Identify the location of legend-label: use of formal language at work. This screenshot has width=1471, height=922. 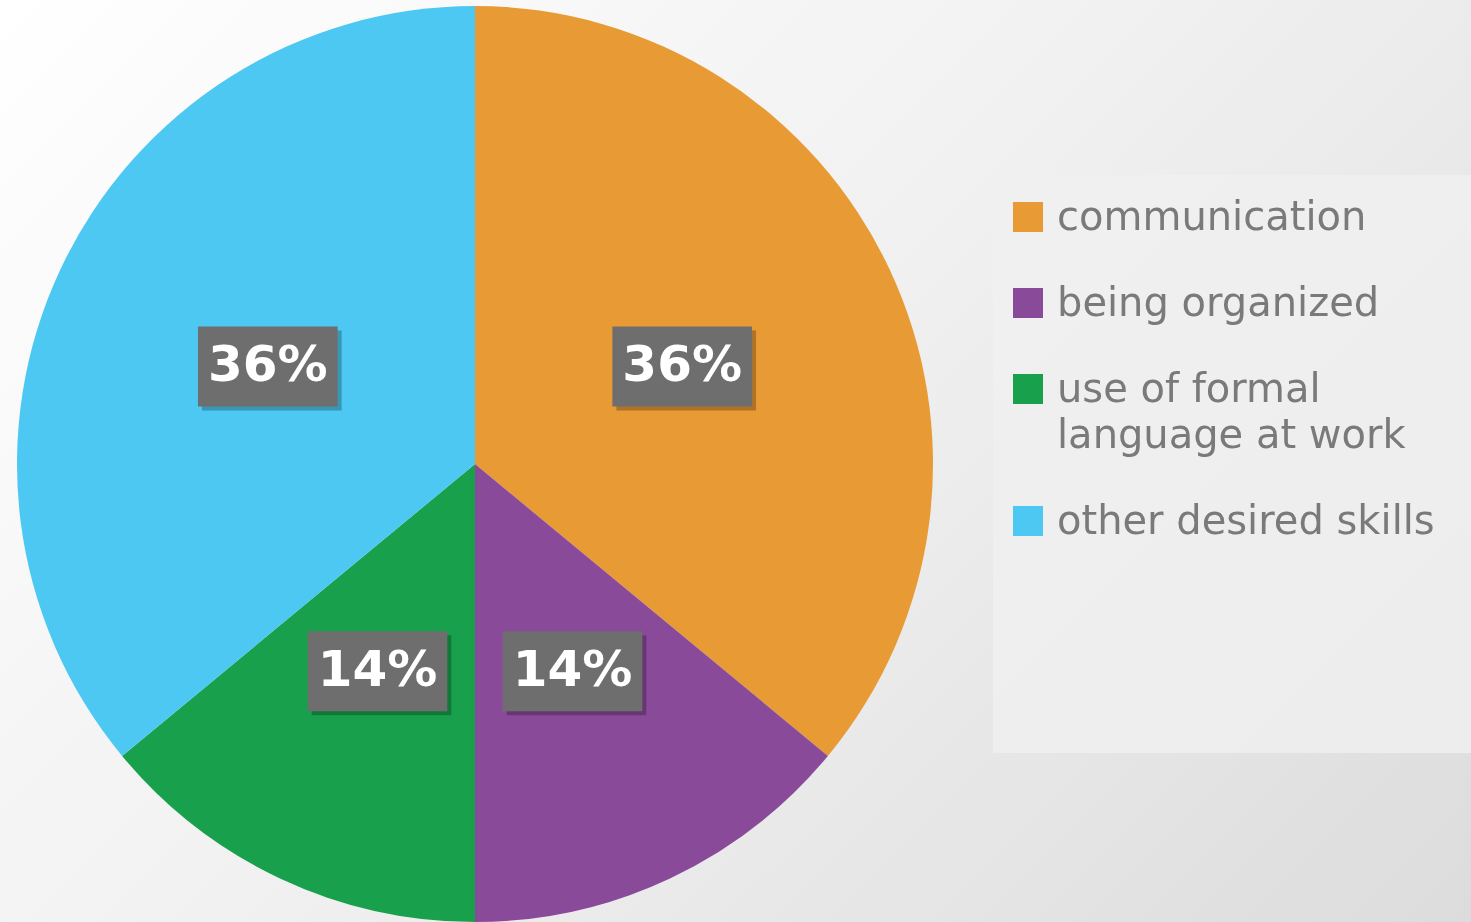
(1232, 411).